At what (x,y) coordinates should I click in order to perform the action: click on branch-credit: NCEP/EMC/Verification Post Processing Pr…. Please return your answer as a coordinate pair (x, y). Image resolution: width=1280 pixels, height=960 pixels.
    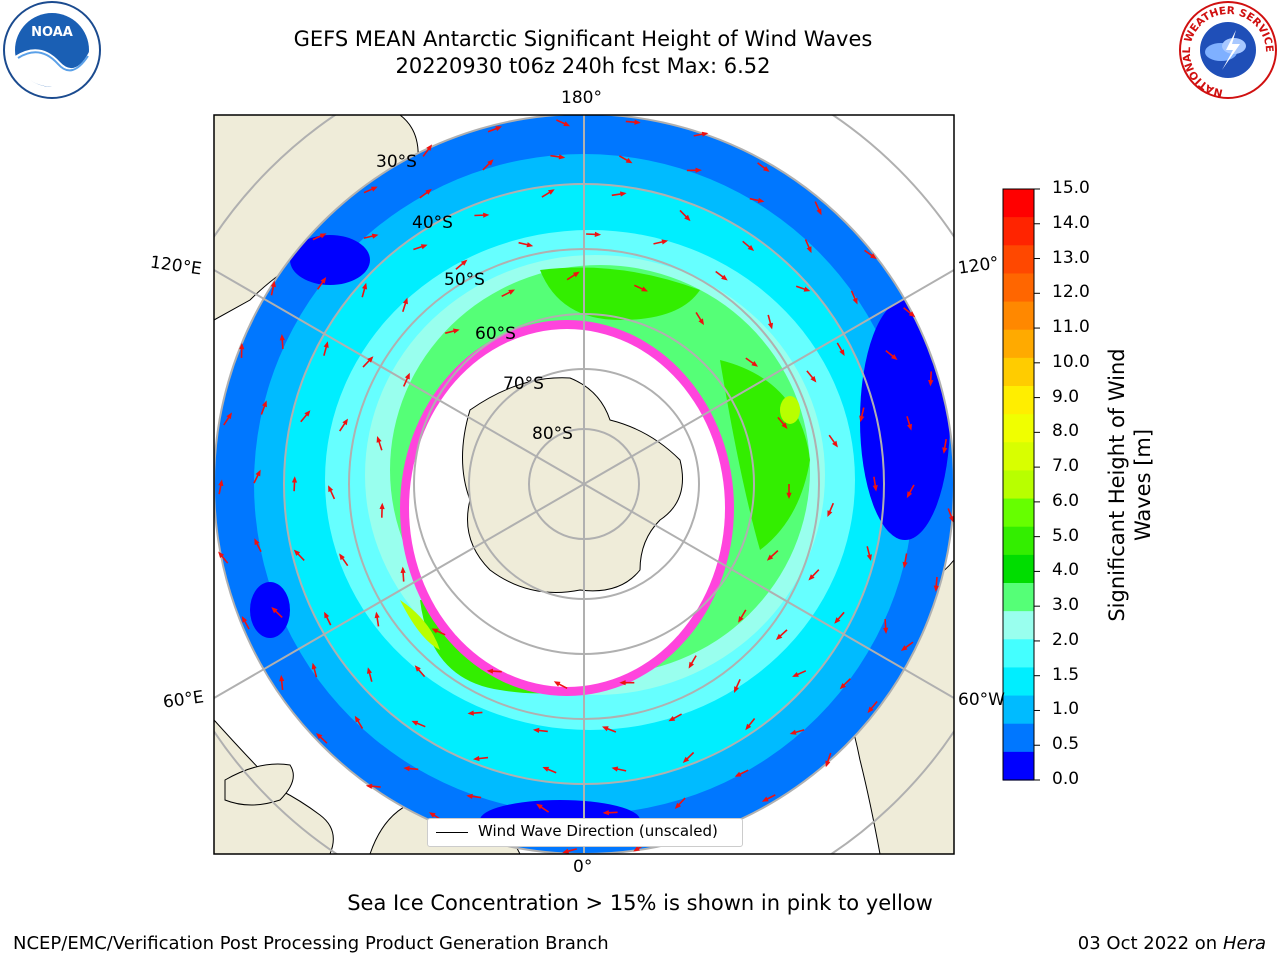
    Looking at the image, I should click on (311, 943).